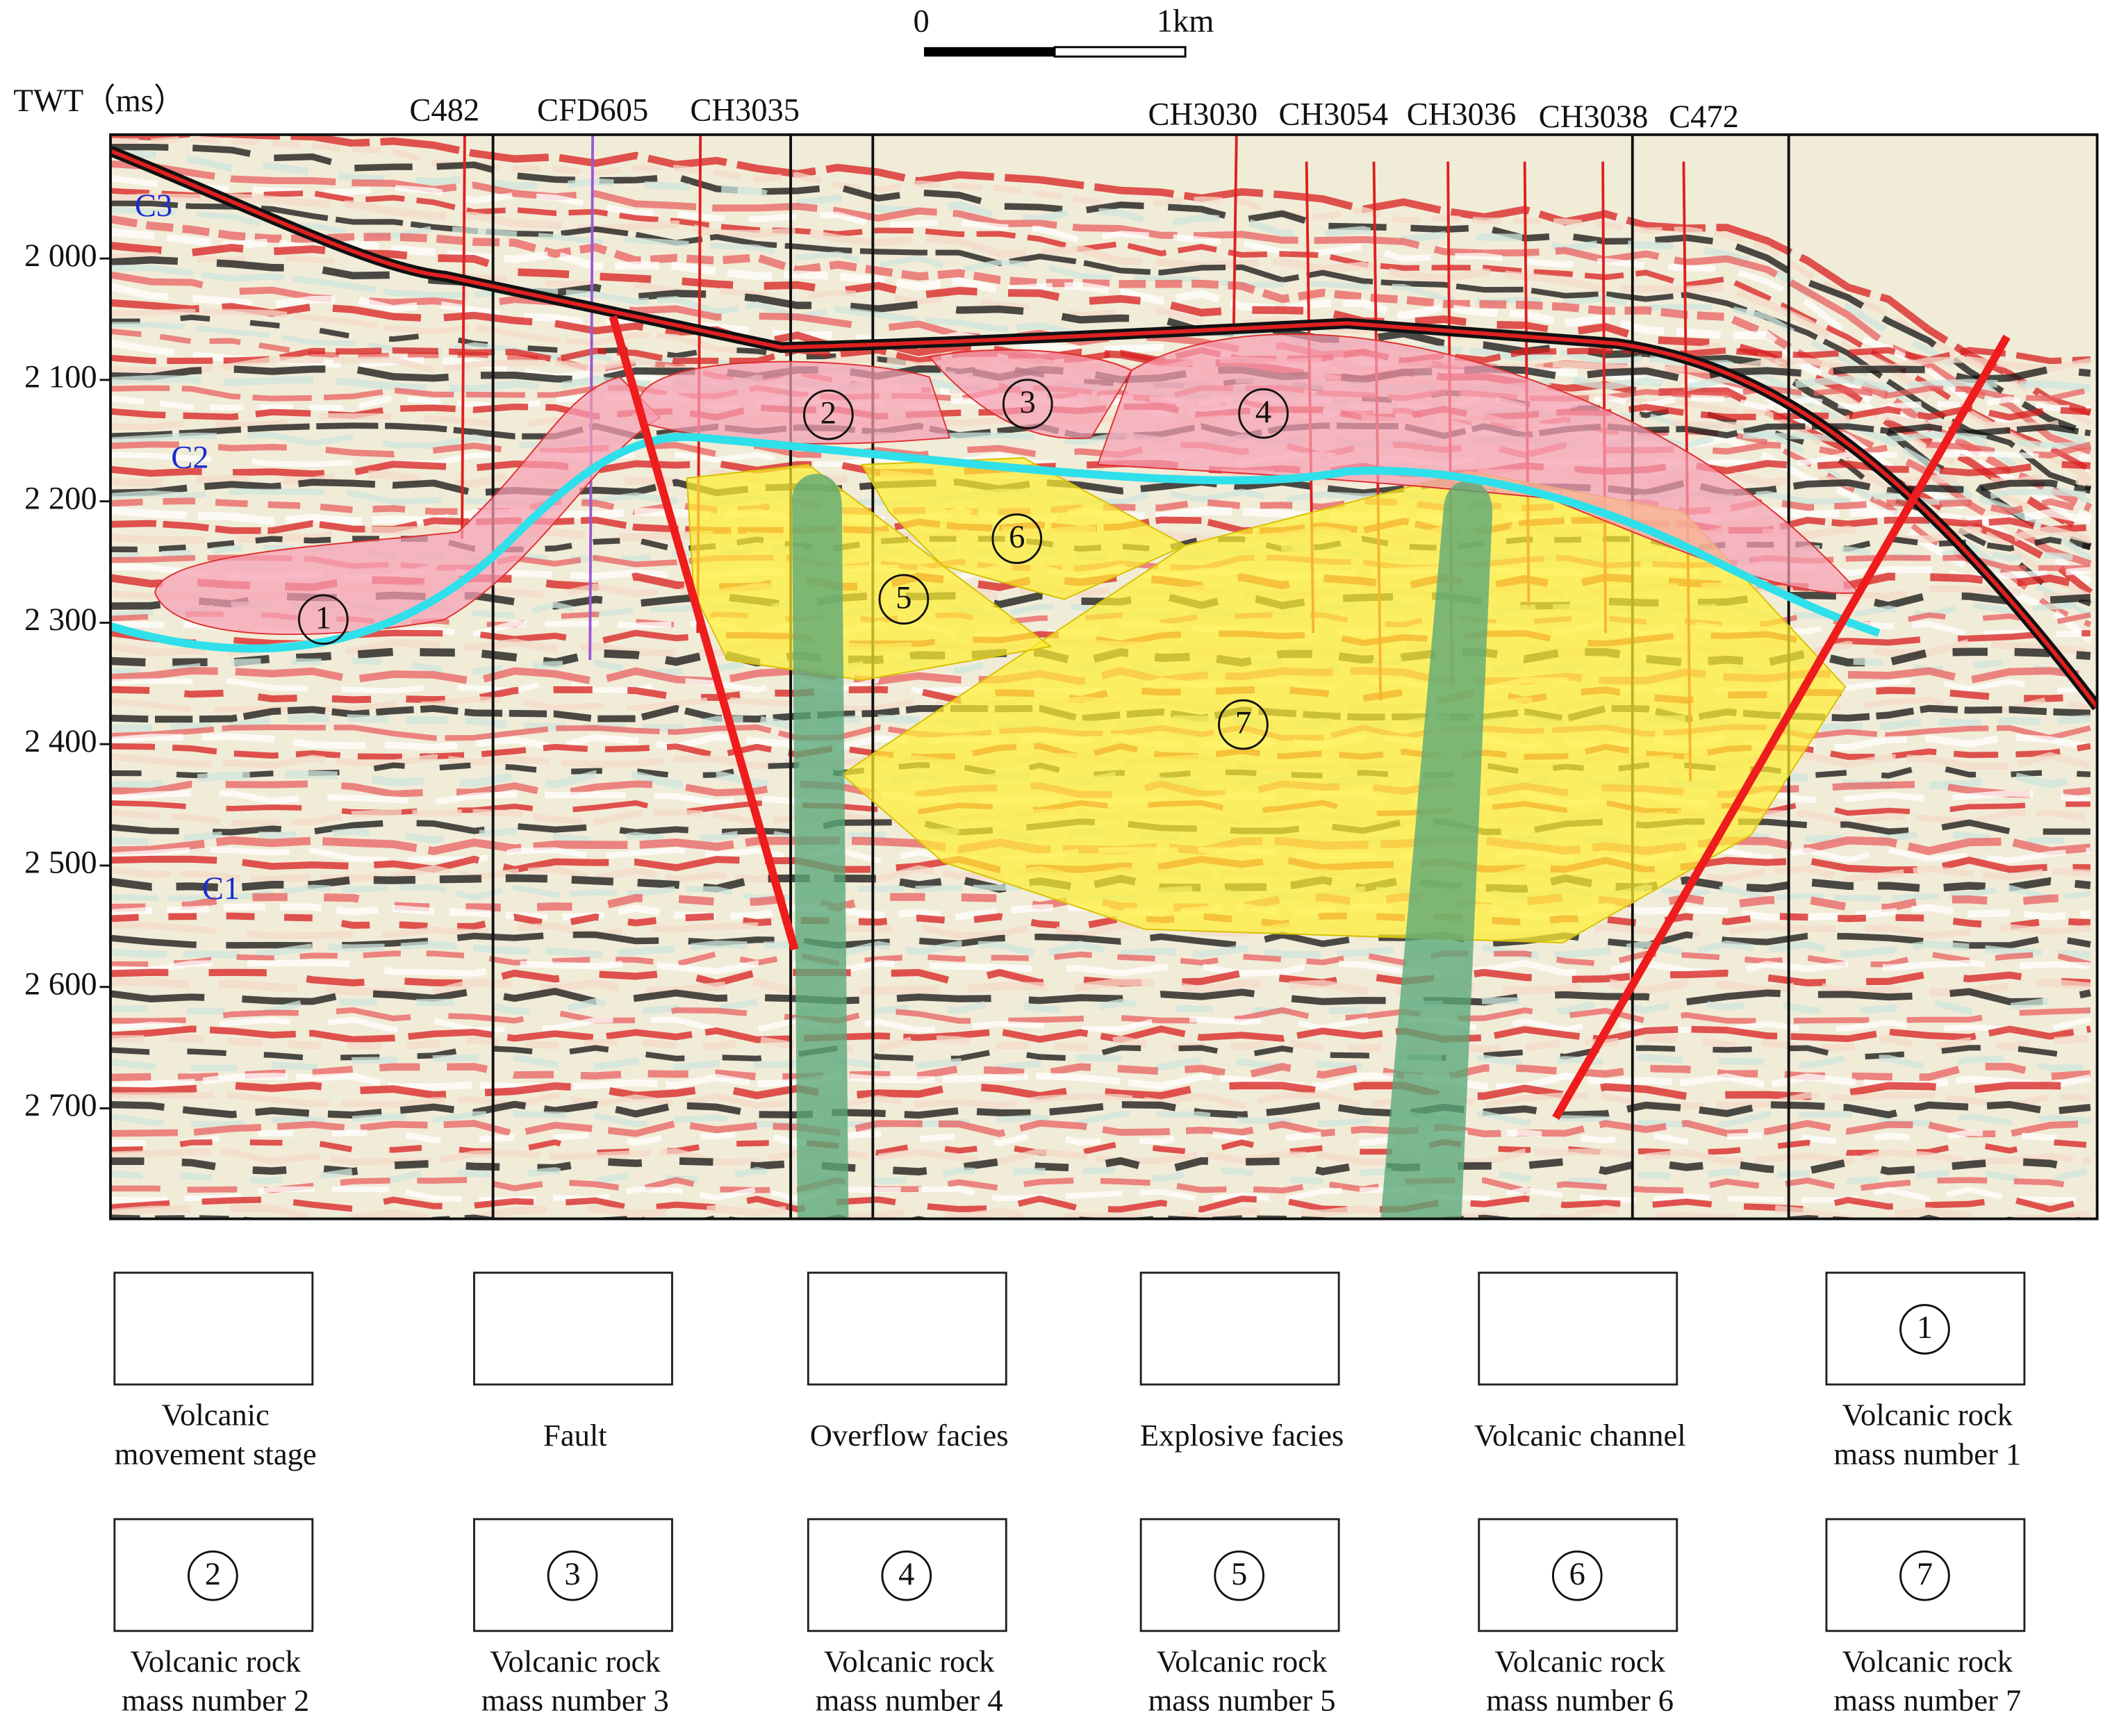  I want to click on mass-number: 6, so click(1017, 537).